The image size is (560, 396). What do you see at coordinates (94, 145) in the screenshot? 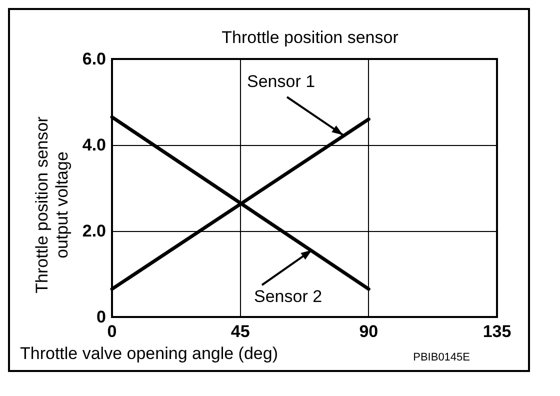
I see `y-tick-label: 4.0` at bounding box center [94, 145].